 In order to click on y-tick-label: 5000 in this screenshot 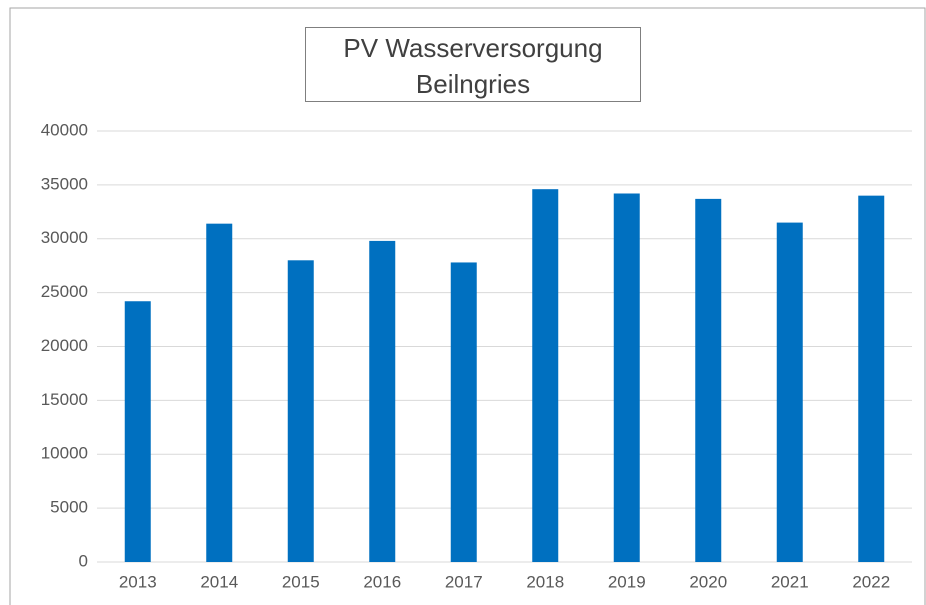, I will do `click(69, 507)`.